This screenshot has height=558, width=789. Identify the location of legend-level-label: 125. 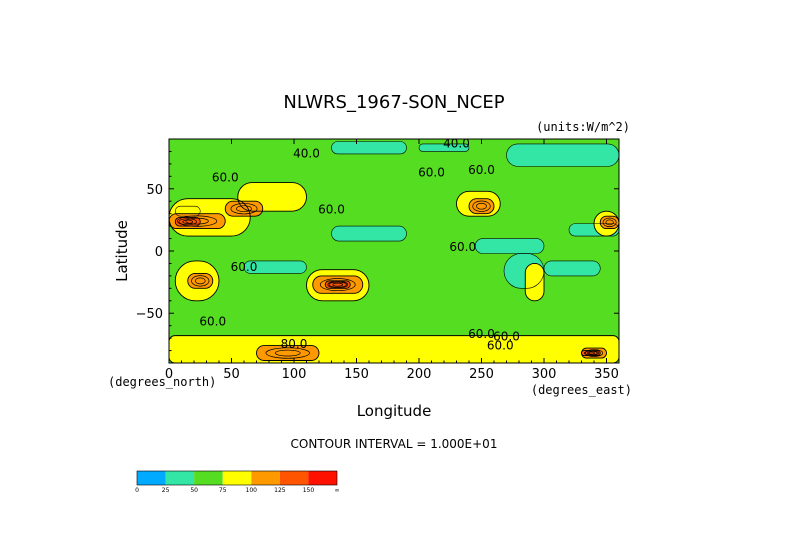
(280, 490).